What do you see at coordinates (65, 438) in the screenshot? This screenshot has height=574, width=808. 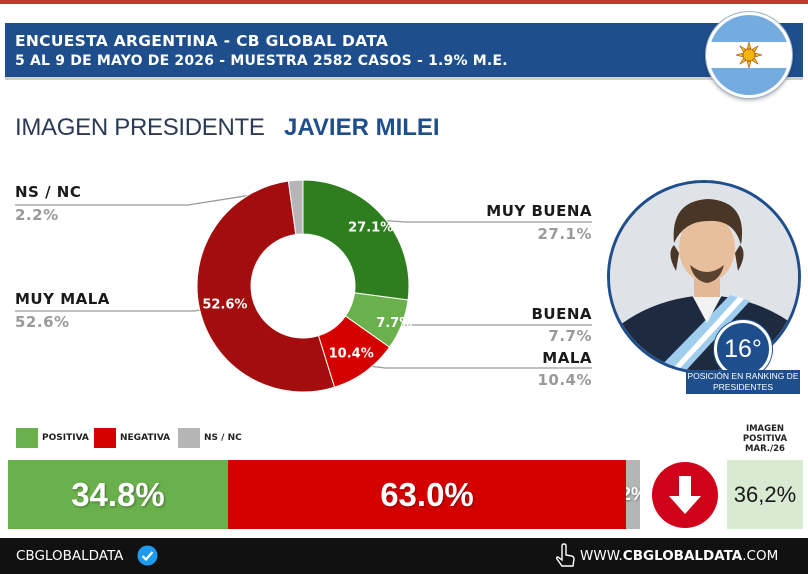 I see `legend-label-positiva: POSITIVA` at bounding box center [65, 438].